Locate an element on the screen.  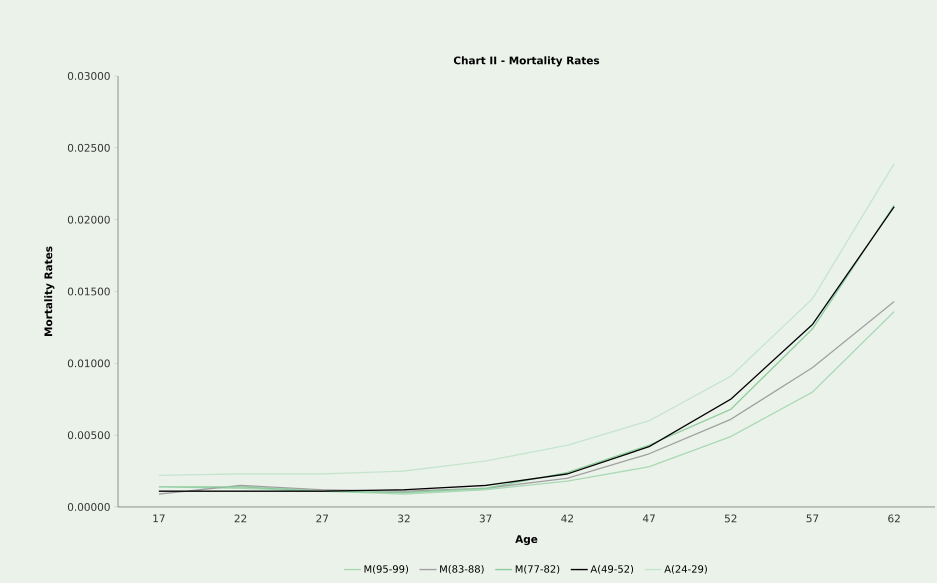
y-tick-label: 0.02500 is located at coordinates (89, 148).